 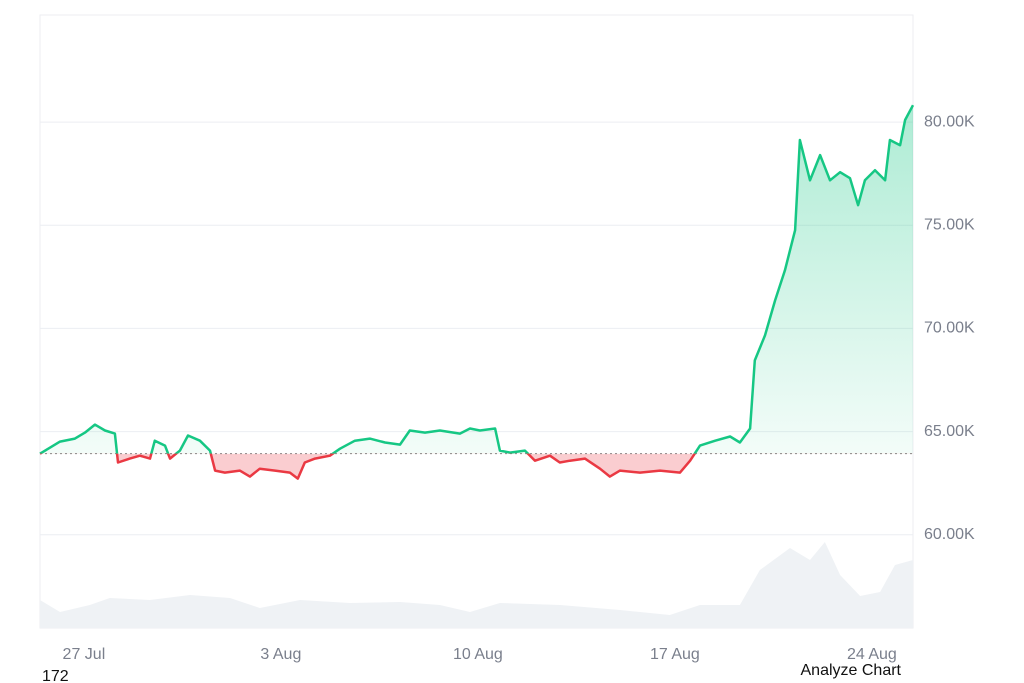 I want to click on area-below, so click(x=476, y=466).